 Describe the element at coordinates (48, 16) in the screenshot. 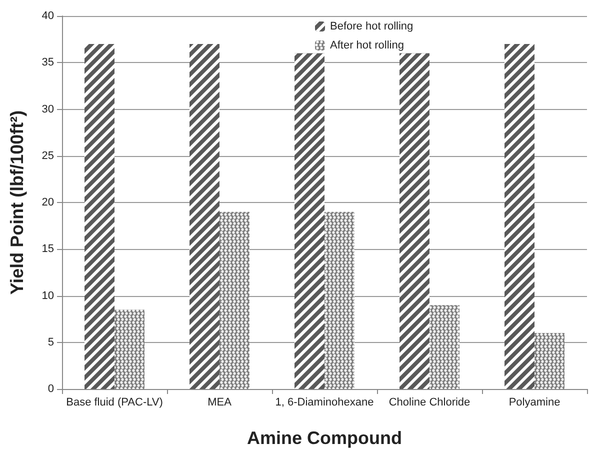

I see `y-tick-label: 40` at that location.